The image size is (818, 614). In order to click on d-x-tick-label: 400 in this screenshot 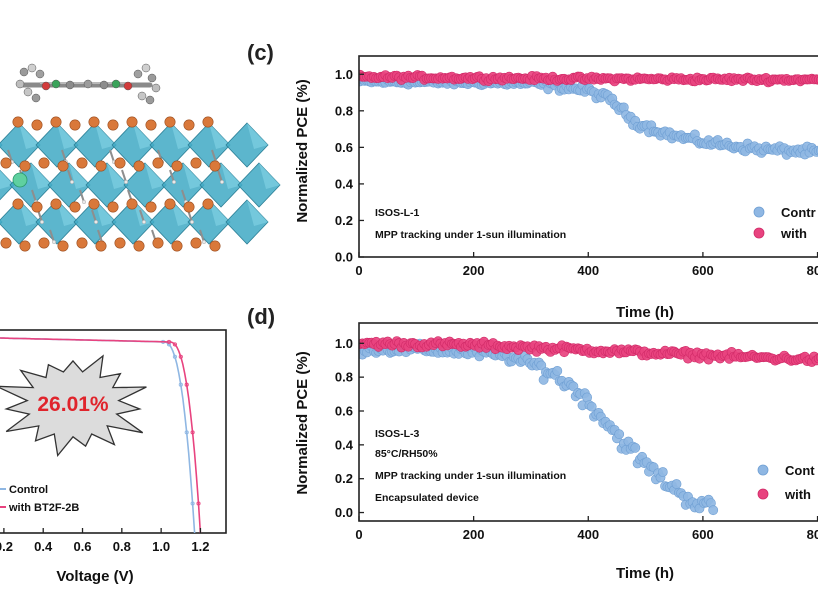, I will do `click(588, 534)`.